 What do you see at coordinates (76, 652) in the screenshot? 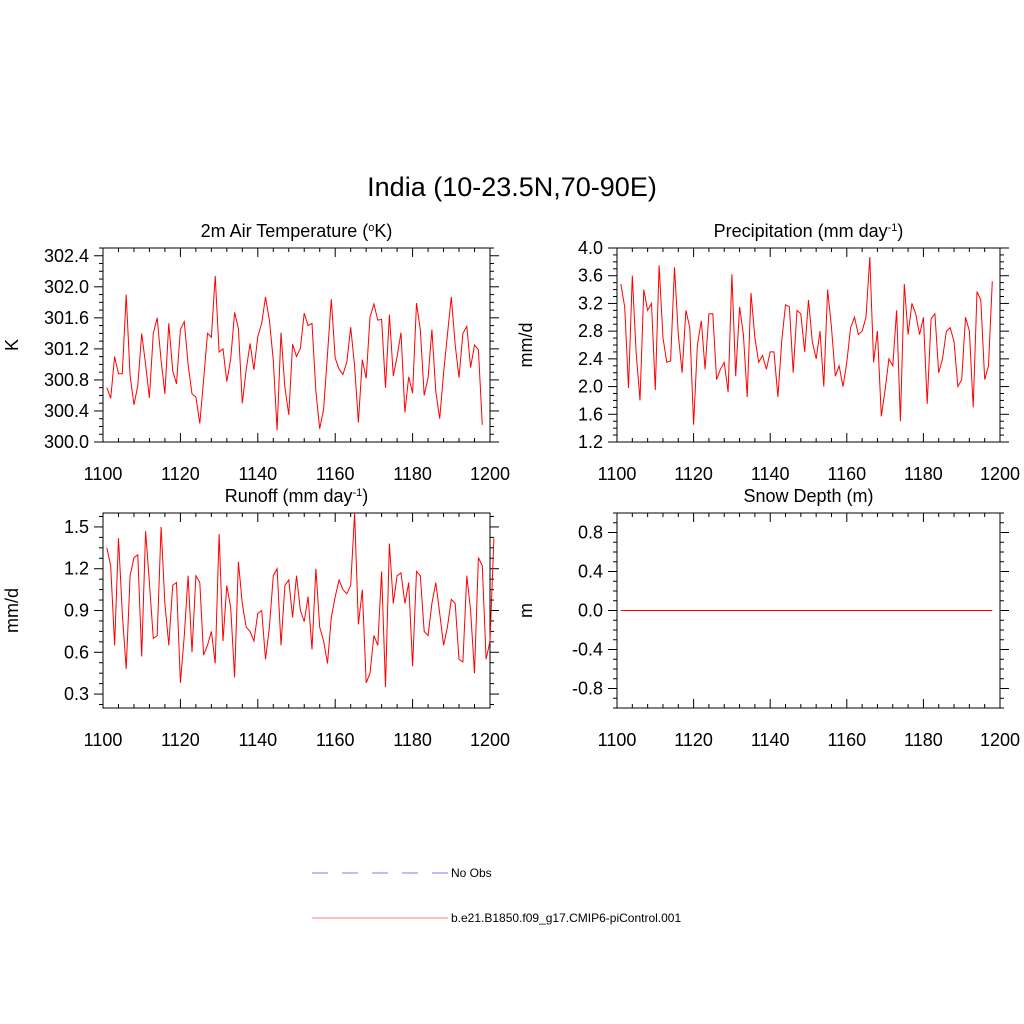
I see `panel-3-ytick-label: 0.6` at bounding box center [76, 652].